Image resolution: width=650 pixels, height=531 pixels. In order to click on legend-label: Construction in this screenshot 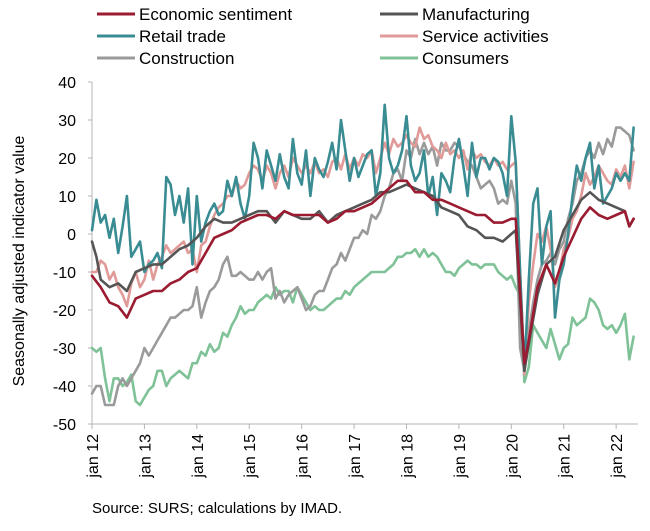, I will do `click(186, 58)`.